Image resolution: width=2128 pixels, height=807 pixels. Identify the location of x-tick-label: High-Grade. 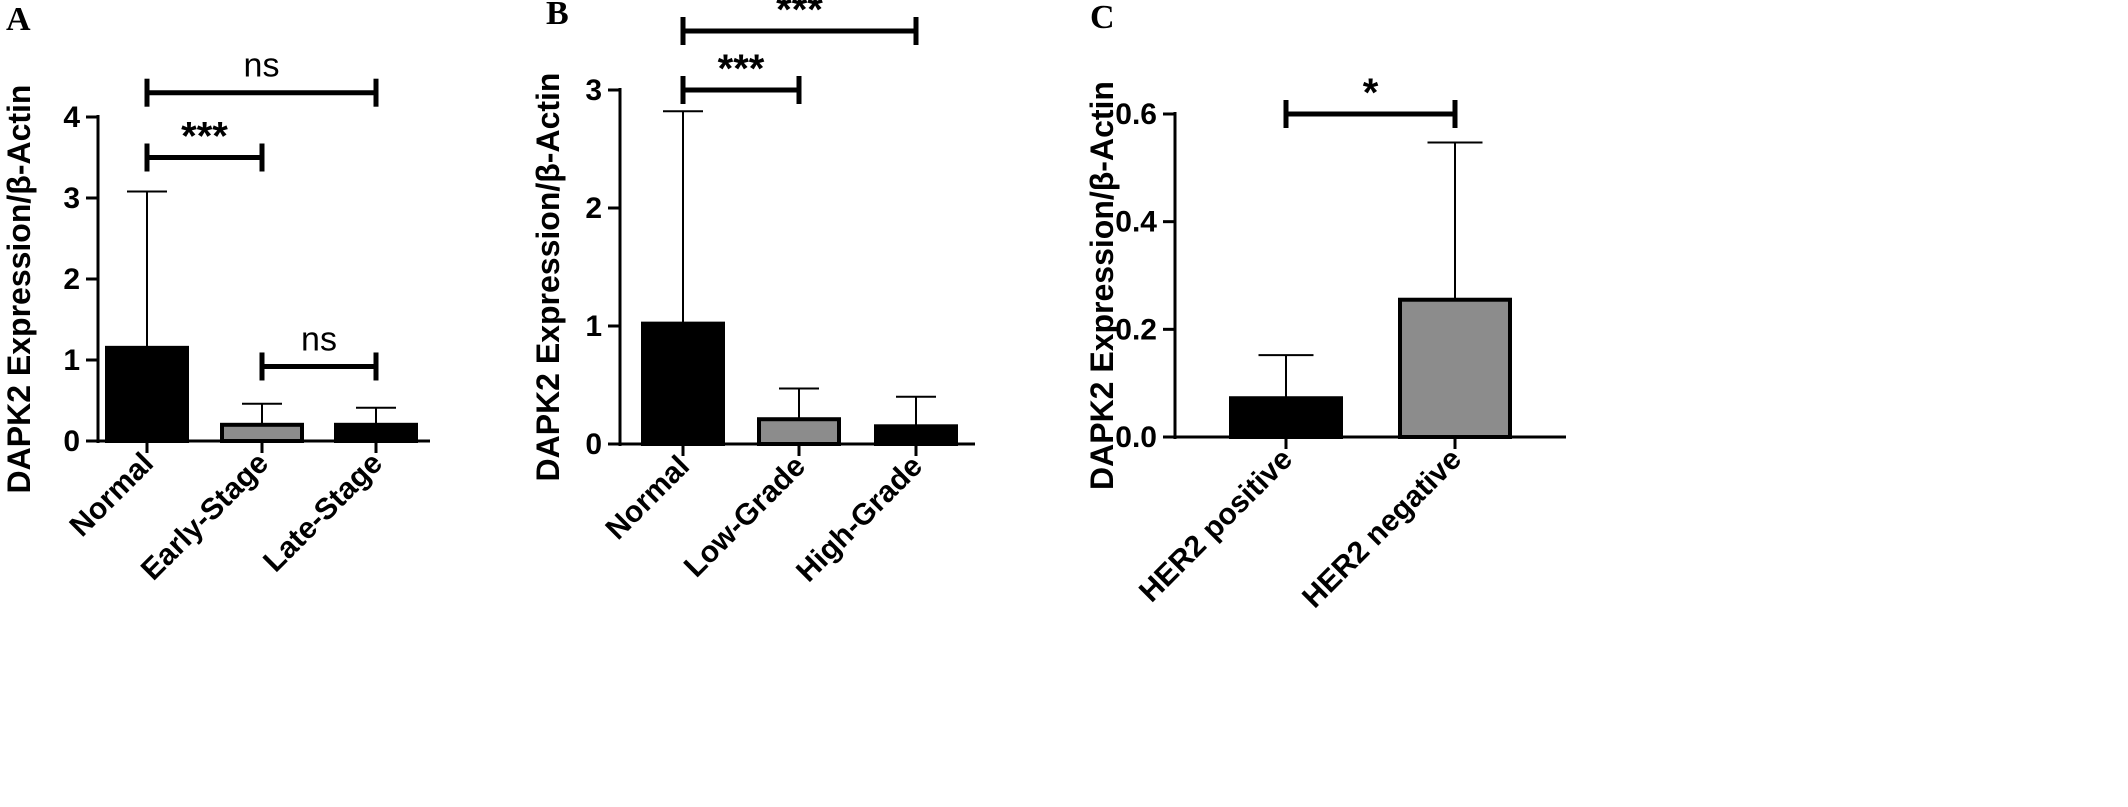
(859, 519).